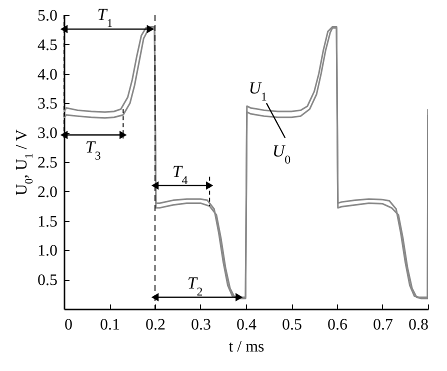  What do you see at coordinates (48, 45) in the screenshot?
I see `y-tick-label: 4.5` at bounding box center [48, 45].